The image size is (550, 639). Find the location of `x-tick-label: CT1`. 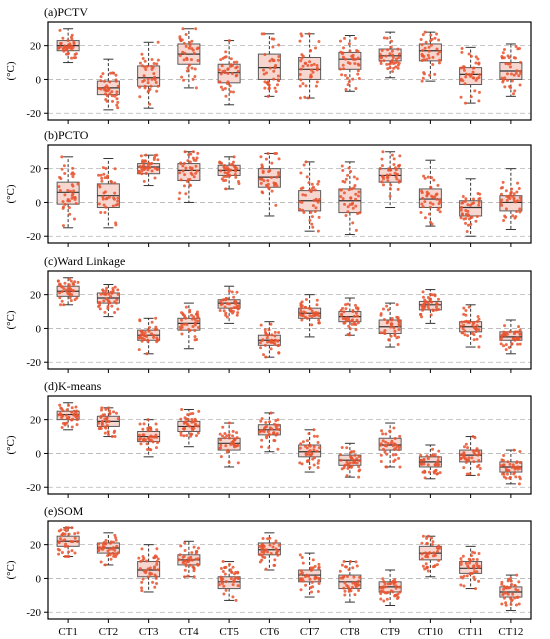

x-tick-label: CT1 is located at coordinates (68, 632).